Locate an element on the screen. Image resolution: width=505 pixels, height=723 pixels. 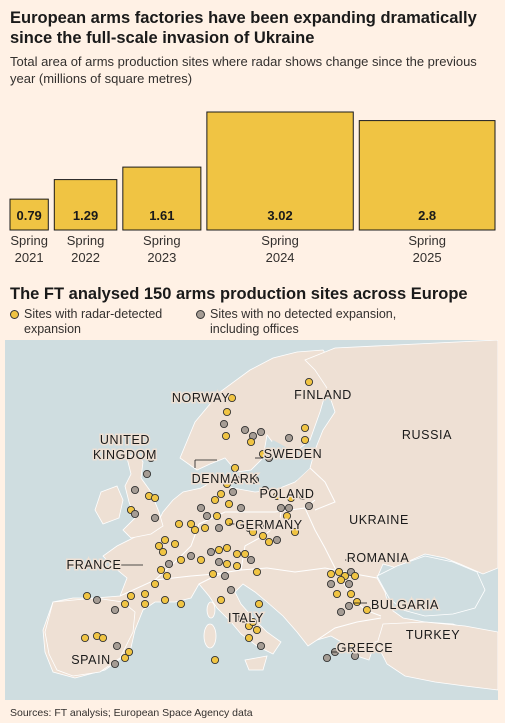
x-tick-label-3-0: Spring is located at coordinates (280, 240).